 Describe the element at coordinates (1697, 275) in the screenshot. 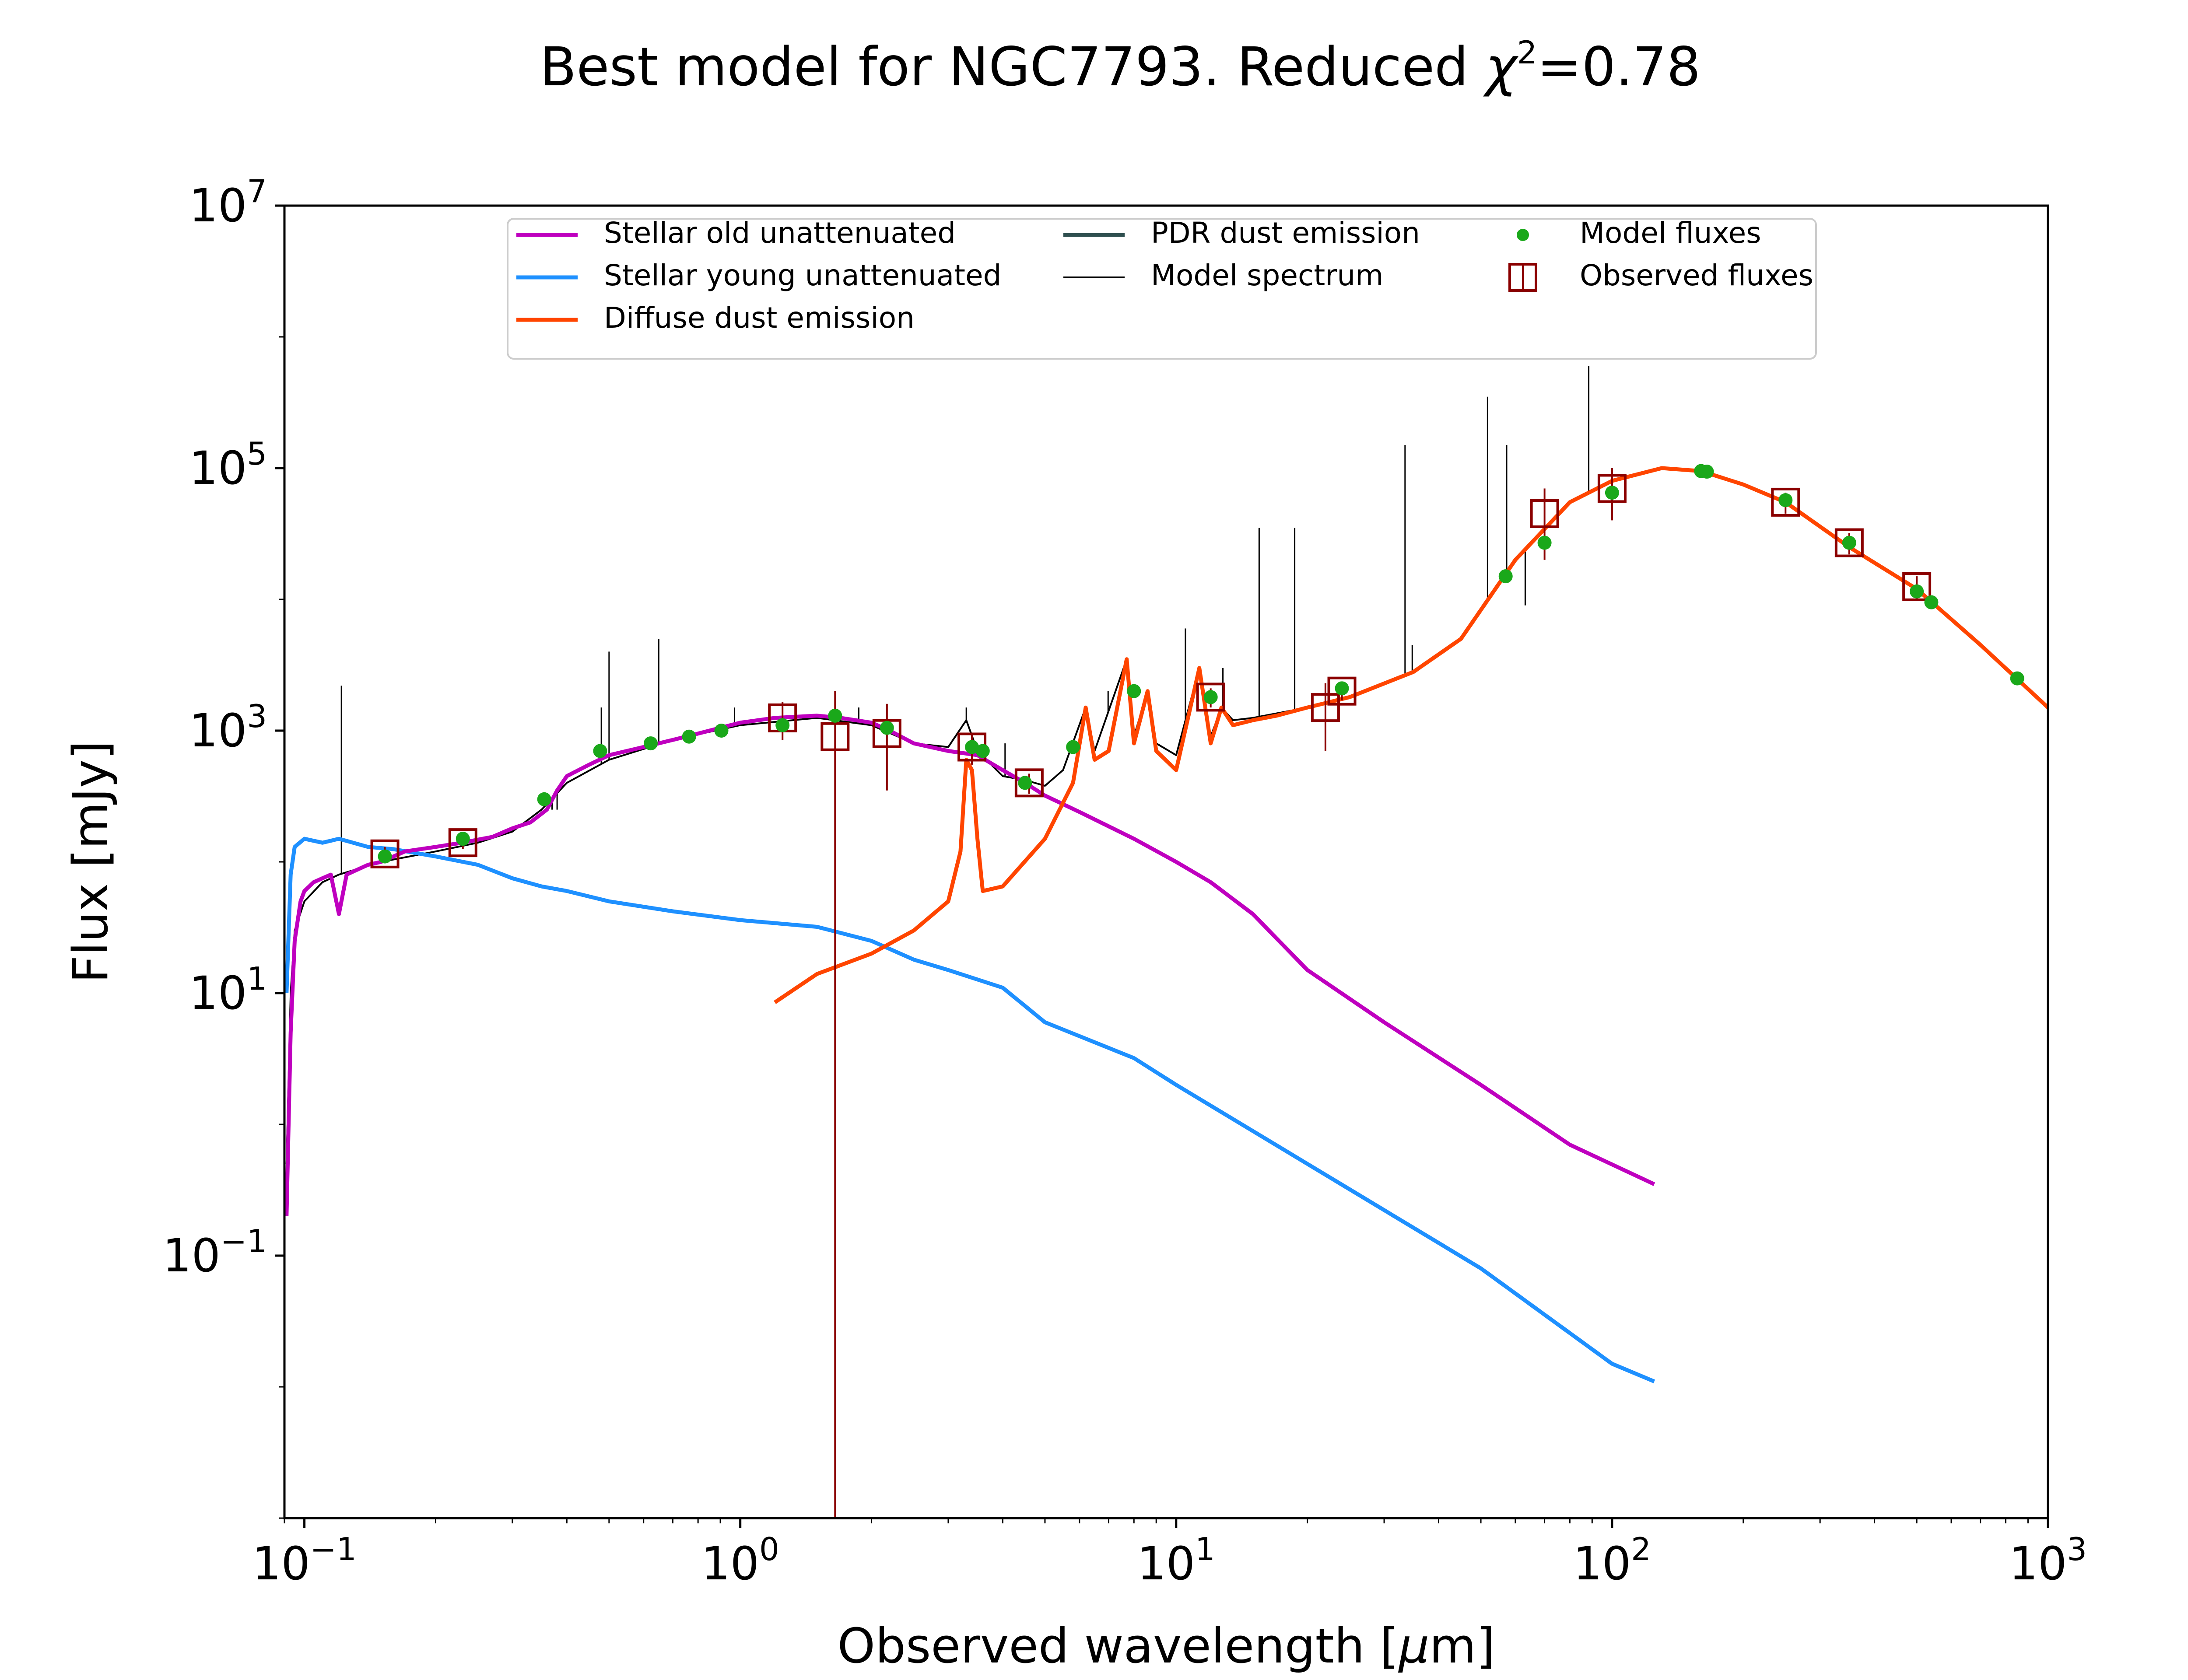

I see `legend-label: Observed fluxes` at that location.